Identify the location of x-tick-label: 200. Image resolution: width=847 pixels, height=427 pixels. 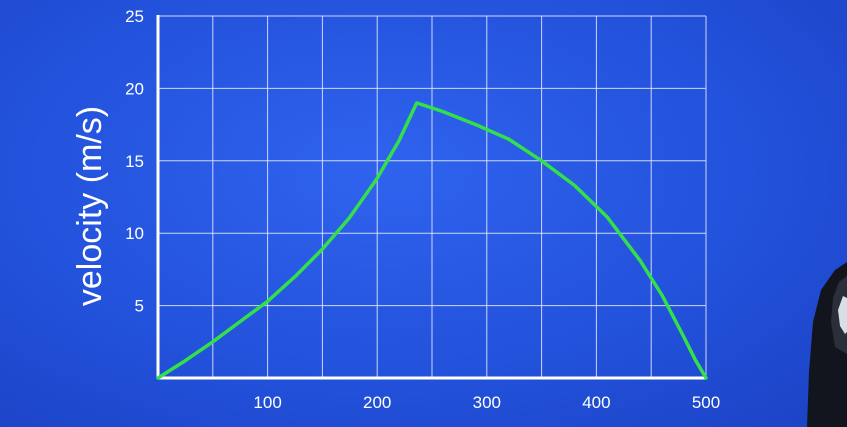
(377, 402).